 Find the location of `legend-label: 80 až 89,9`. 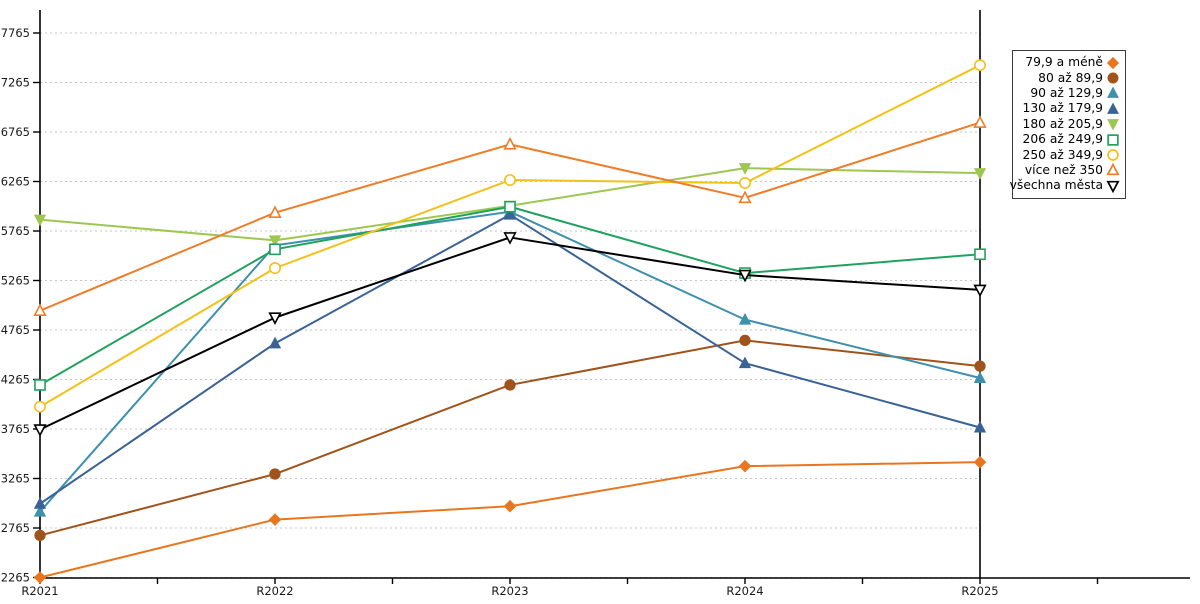

legend-label: 80 až 89,9 is located at coordinates (1070, 77).